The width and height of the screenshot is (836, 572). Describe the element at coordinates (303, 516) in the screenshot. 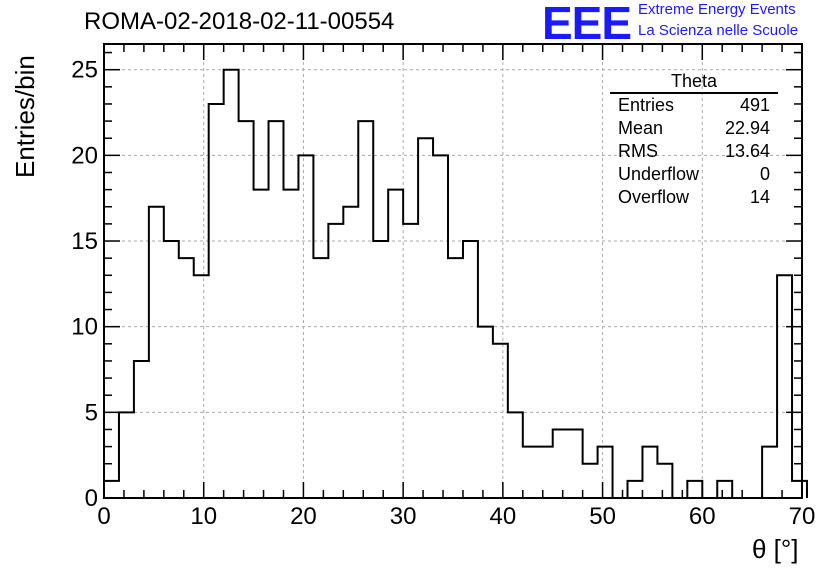

I see `x-tick-label: 20` at that location.